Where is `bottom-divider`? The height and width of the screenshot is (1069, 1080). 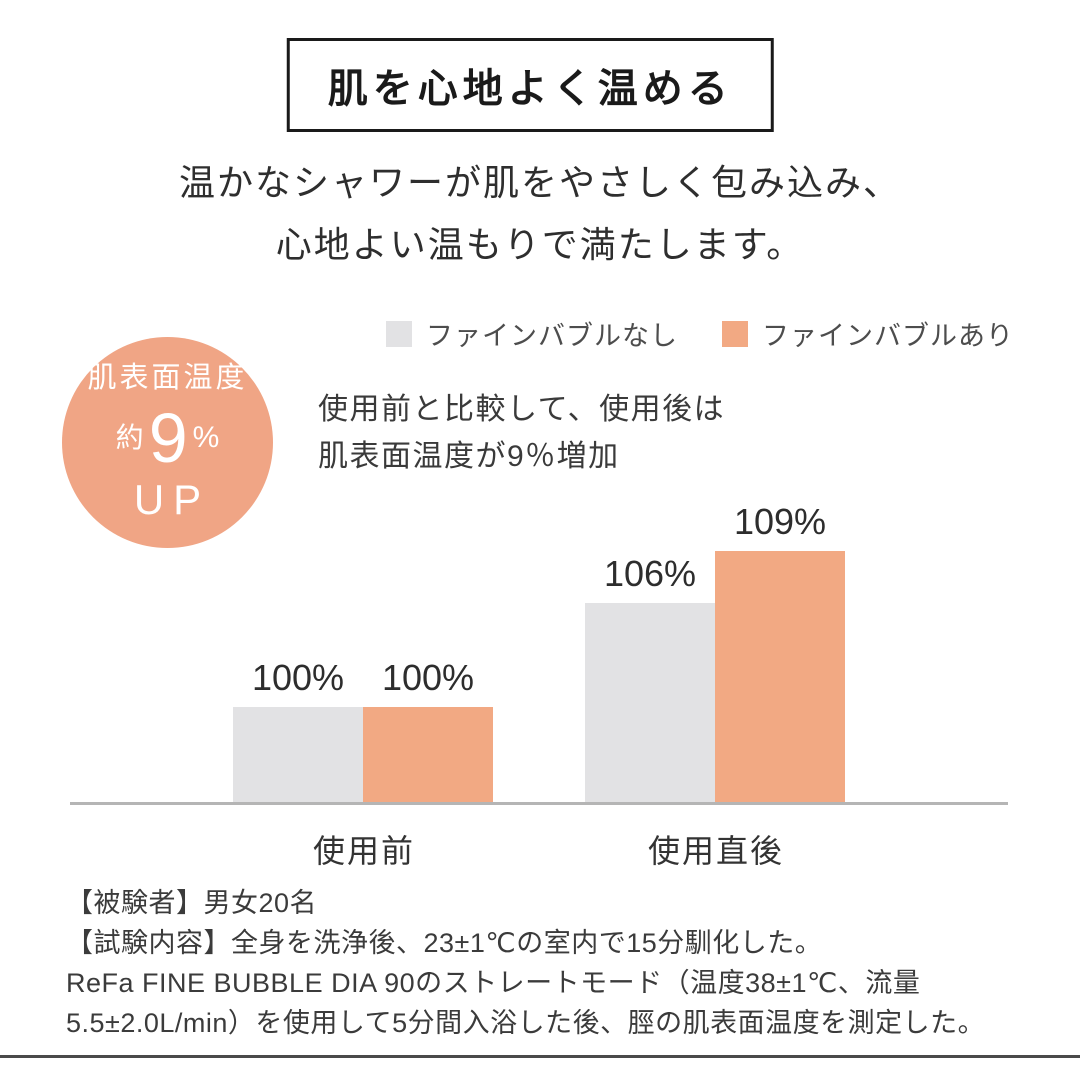 bottom-divider is located at coordinates (540, 1056).